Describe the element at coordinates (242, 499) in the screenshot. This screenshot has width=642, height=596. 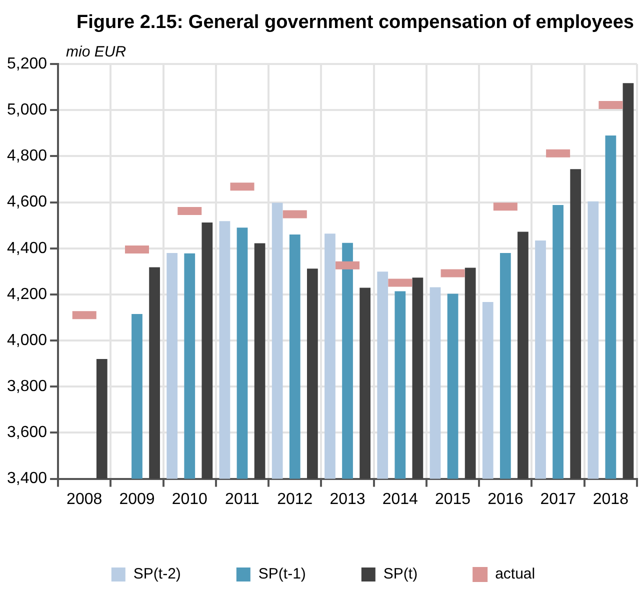
I see `x-tick-label: 2011` at that location.